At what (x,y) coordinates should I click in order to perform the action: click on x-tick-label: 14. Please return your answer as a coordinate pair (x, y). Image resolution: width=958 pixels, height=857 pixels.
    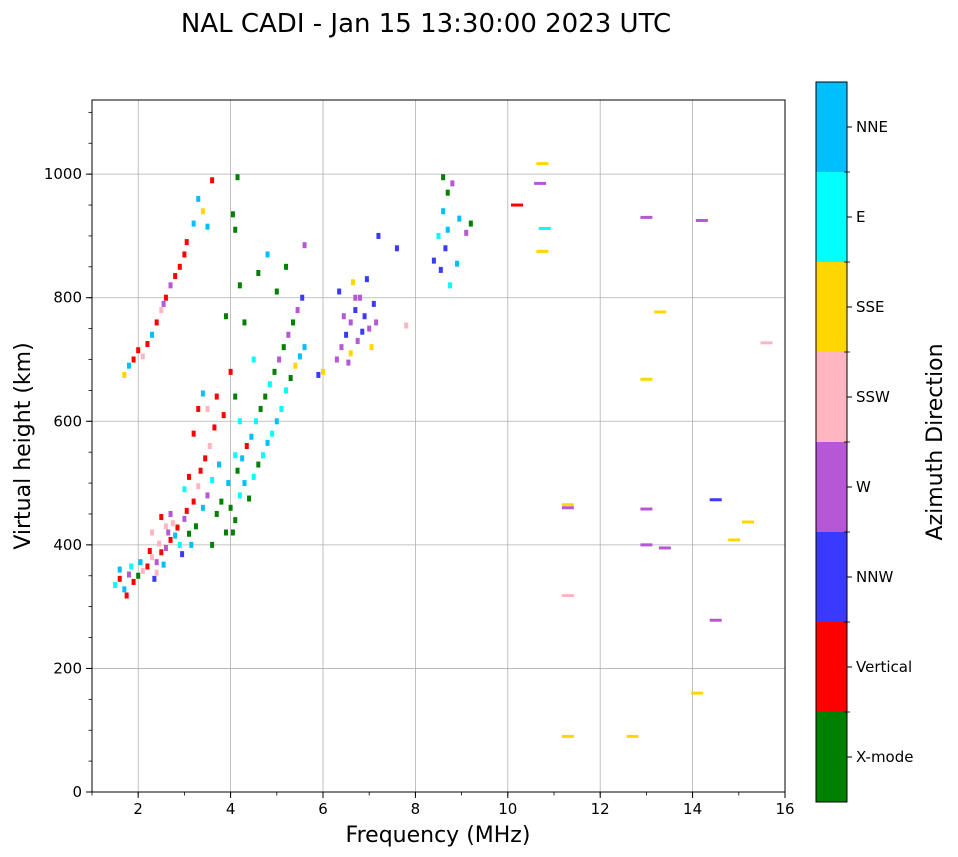
    Looking at the image, I should click on (692, 809).